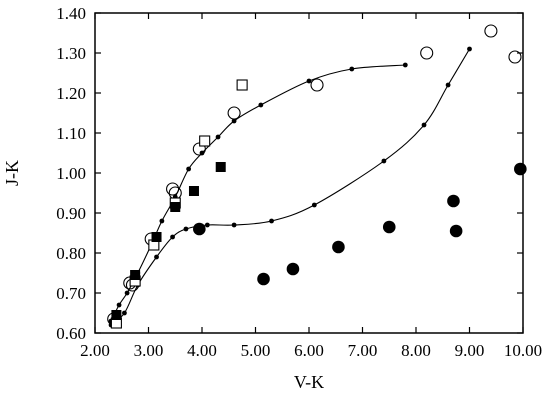  I want to click on x-tick-label: 5.00, so click(256, 350).